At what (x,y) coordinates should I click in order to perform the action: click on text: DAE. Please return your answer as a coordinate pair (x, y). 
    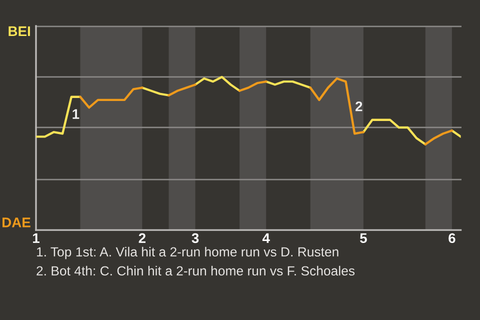
    Looking at the image, I should click on (16, 223).